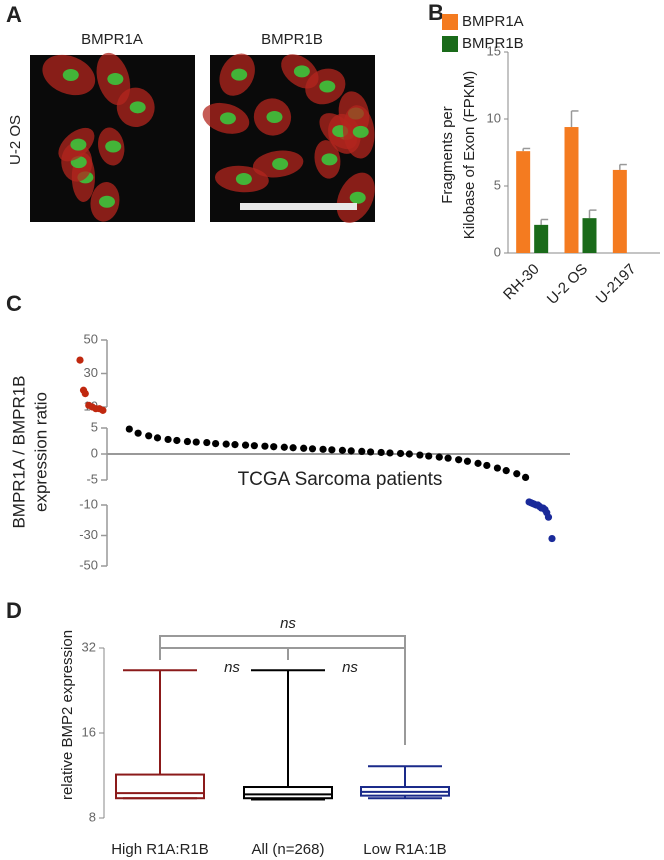 Image resolution: width=664 pixels, height=860 pixels. I want to click on y-axis-label: Fragments per, so click(447, 155).